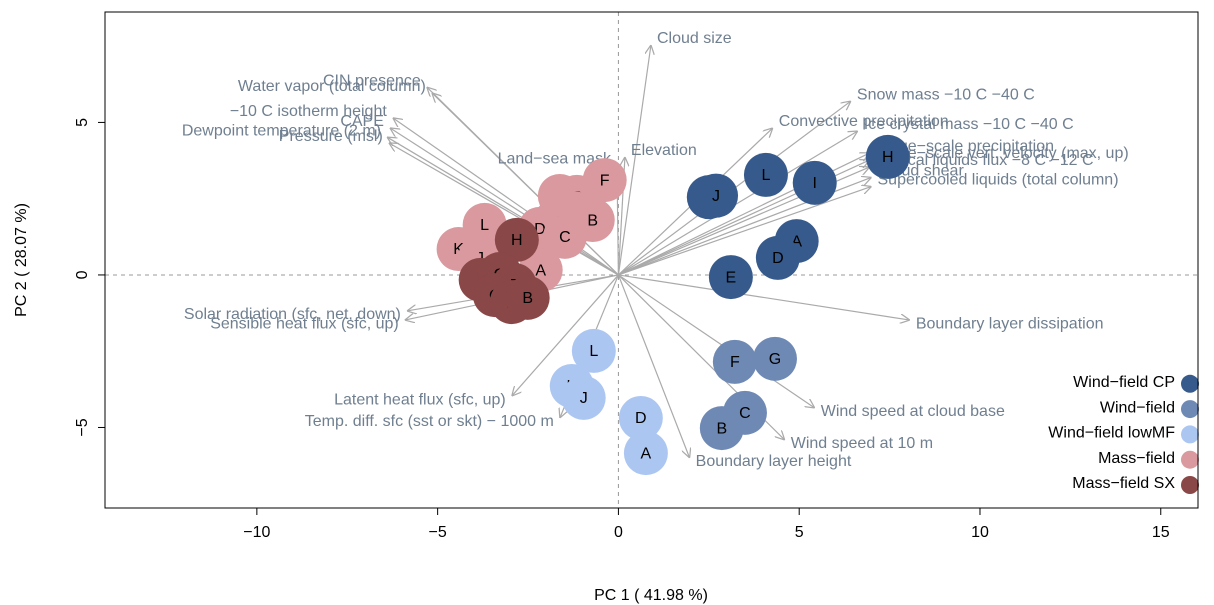 This screenshot has width=1214, height=605. I want to click on legend-label: Mass−field, so click(1136, 458).